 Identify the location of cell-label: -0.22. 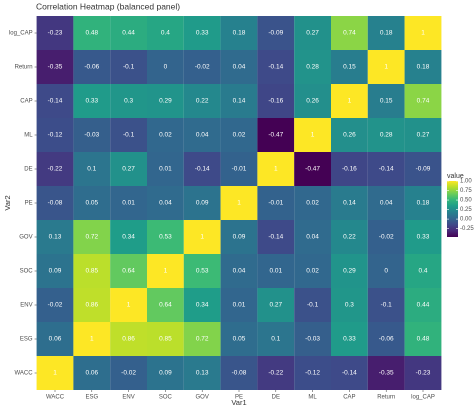
(275, 373).